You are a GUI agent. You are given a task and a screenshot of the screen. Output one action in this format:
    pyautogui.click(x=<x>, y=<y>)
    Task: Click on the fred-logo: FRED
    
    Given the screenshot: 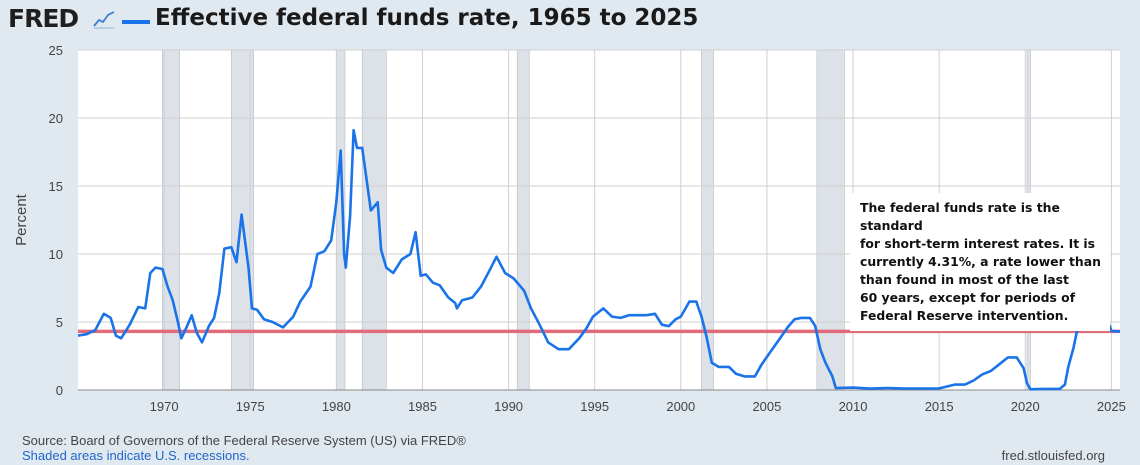 What is the action you would take?
    pyautogui.click(x=43, y=18)
    